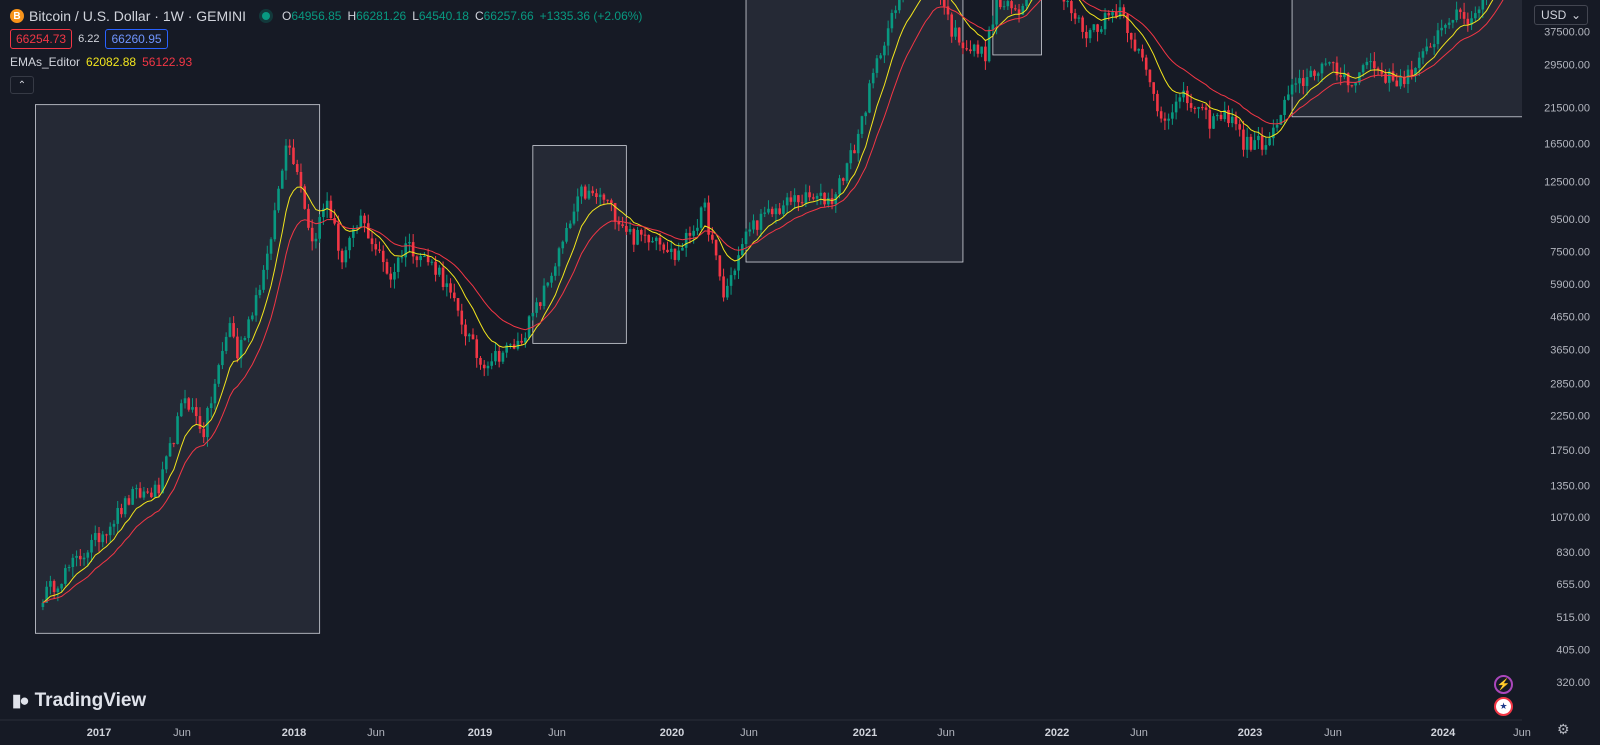 The height and width of the screenshot is (745, 1600). Describe the element at coordinates (1561, 15) in the screenshot. I see `currency-select: USD ⌄` at that location.